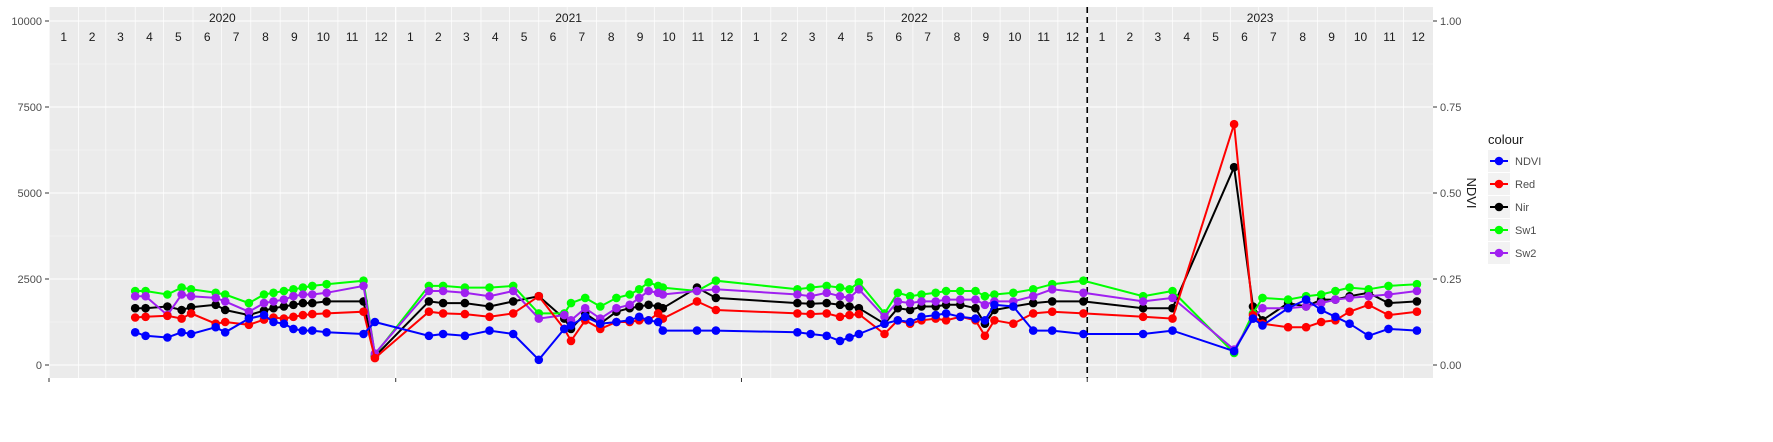 The width and height of the screenshot is (1773, 442). What do you see at coordinates (1522, 208) in the screenshot?
I see `legend-label: Nir` at bounding box center [1522, 208].